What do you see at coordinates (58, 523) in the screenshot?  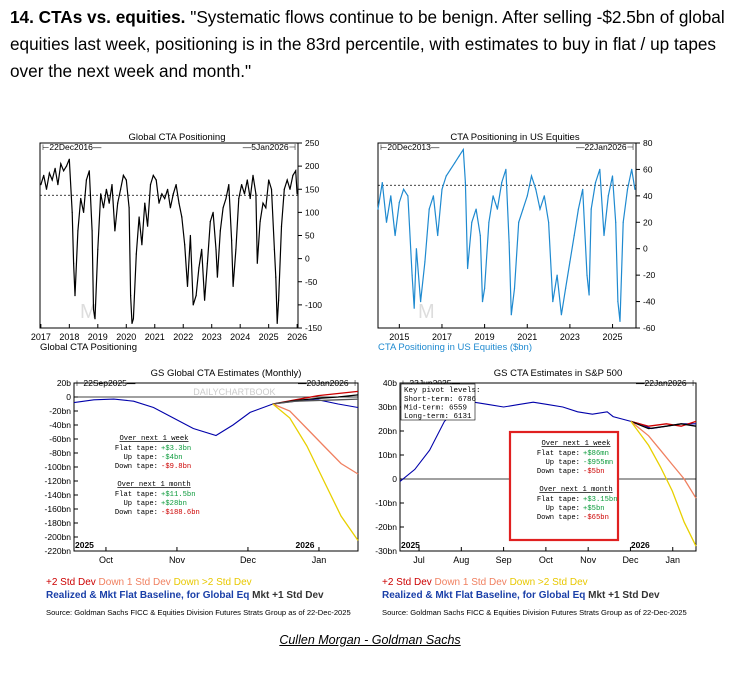 I see `y-tick-label: -180bn` at bounding box center [58, 523].